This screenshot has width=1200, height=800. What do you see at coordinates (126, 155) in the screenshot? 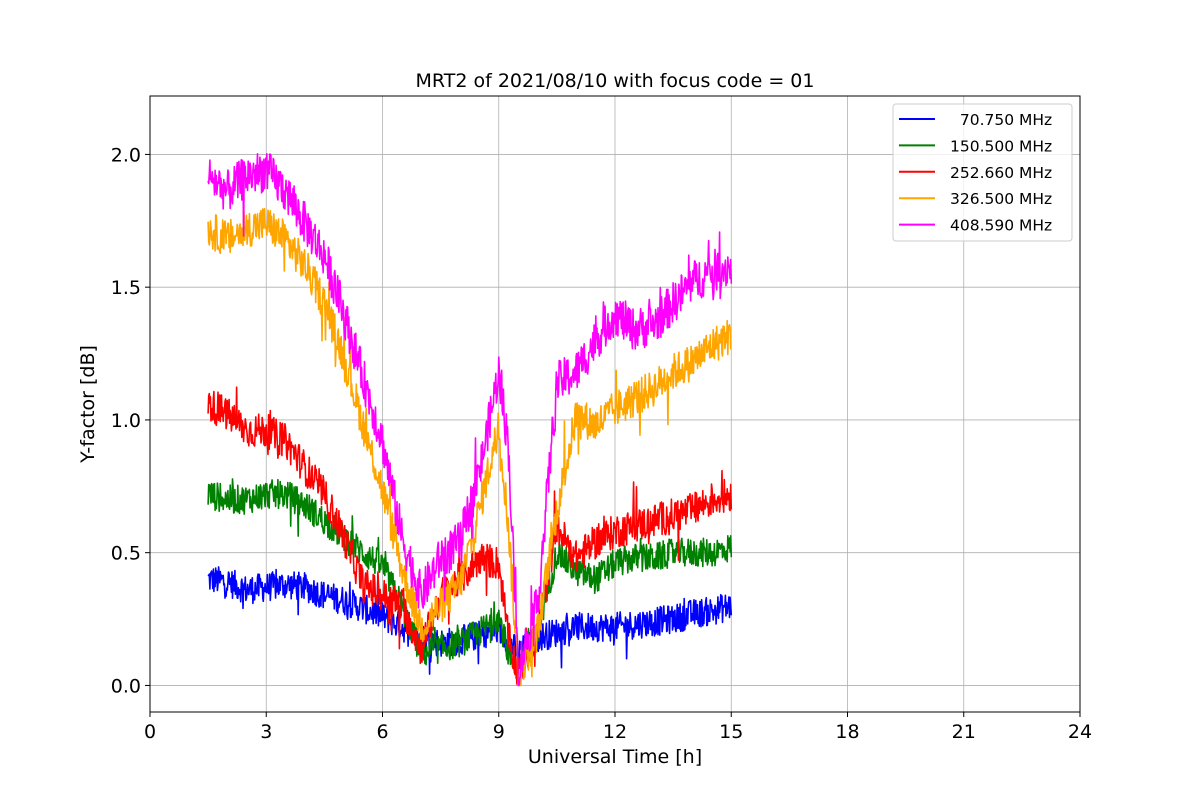
I see `y-tick-label: 2.0` at bounding box center [126, 155].